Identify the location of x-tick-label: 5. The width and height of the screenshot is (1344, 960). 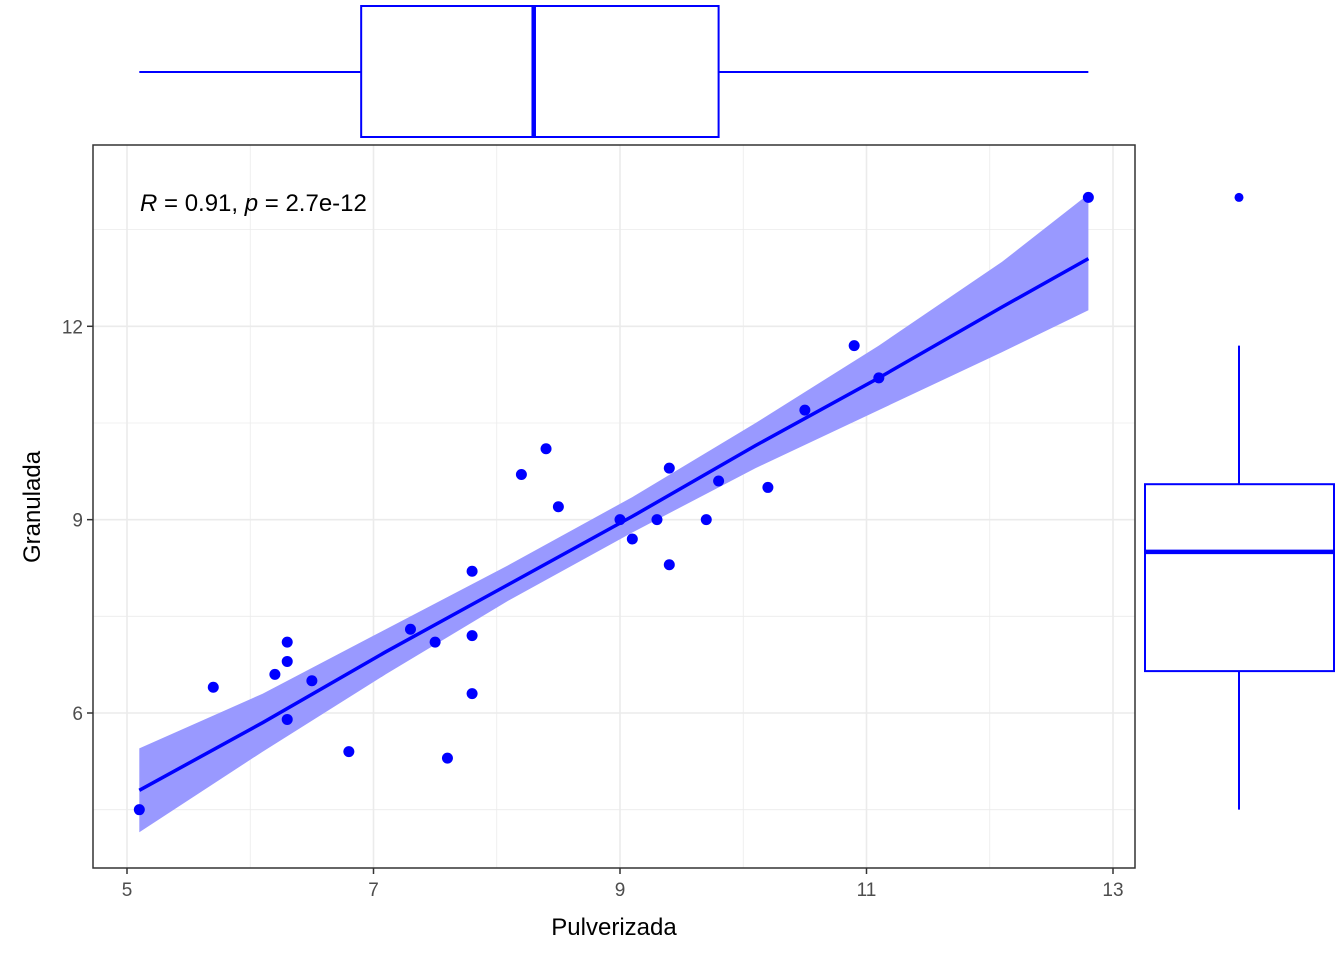
(127, 890).